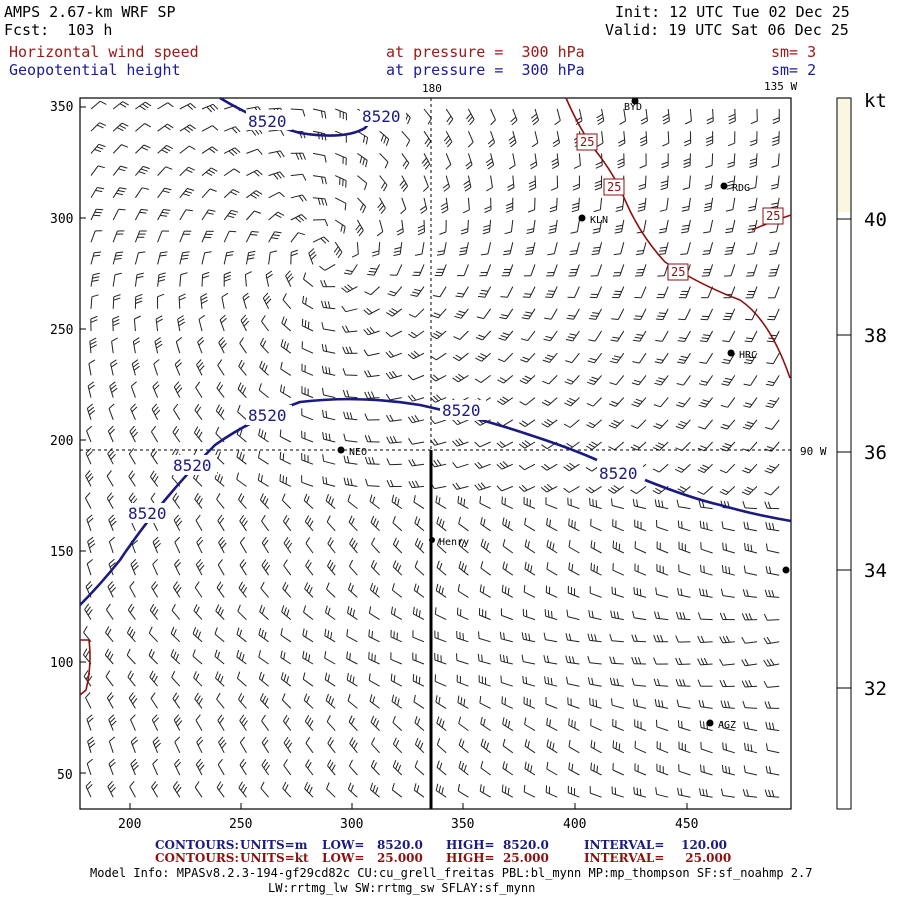 Image resolution: width=900 pixels, height=900 pixels. I want to click on colorbar: kt 40 38 36 34 32, so click(861, 450).